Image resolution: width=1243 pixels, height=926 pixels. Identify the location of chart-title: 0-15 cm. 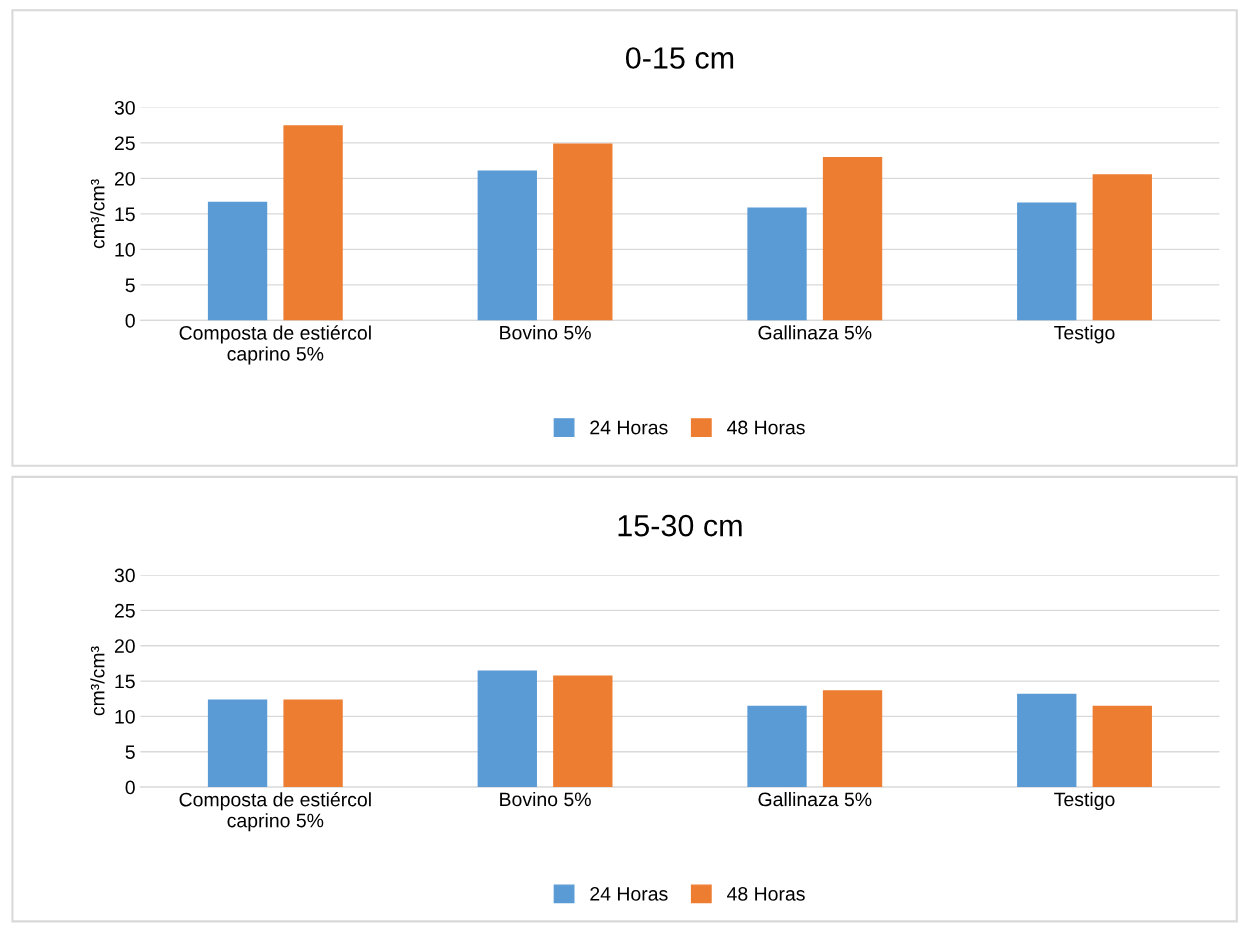
(679, 58).